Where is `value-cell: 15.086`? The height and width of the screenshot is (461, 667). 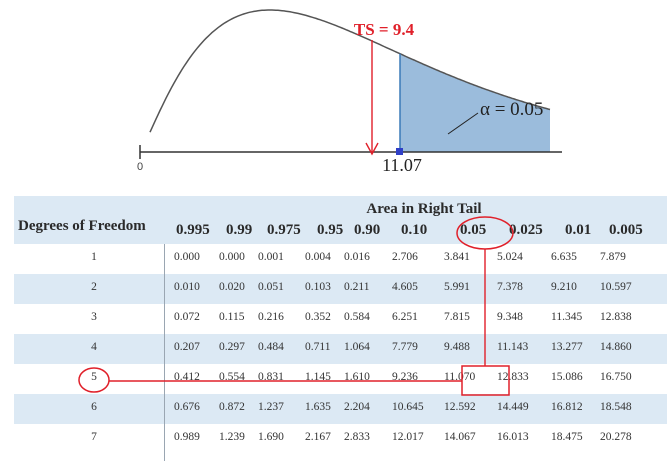
value-cell: 15.086 is located at coordinates (567, 377).